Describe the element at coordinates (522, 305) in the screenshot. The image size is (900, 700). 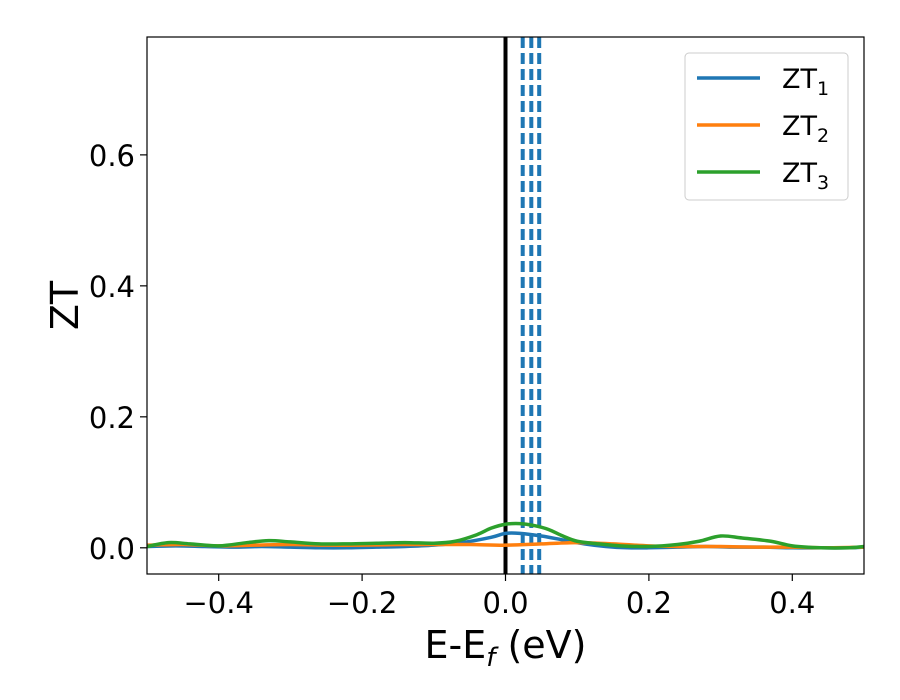
I see `vertical-lines` at that location.